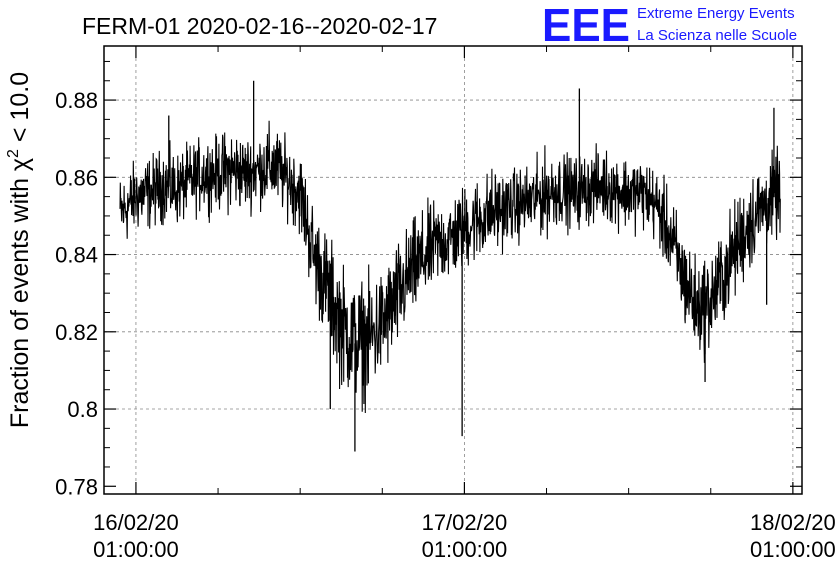 This screenshot has height=572, width=836. Describe the element at coordinates (20, 299) in the screenshot. I see `y-axis-label-prefix: Fraction of events with` at that location.